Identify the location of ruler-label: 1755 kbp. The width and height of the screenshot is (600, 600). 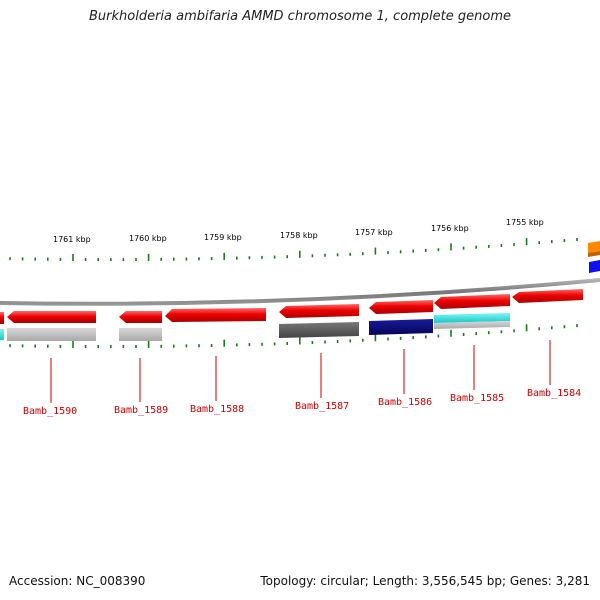
(525, 222).